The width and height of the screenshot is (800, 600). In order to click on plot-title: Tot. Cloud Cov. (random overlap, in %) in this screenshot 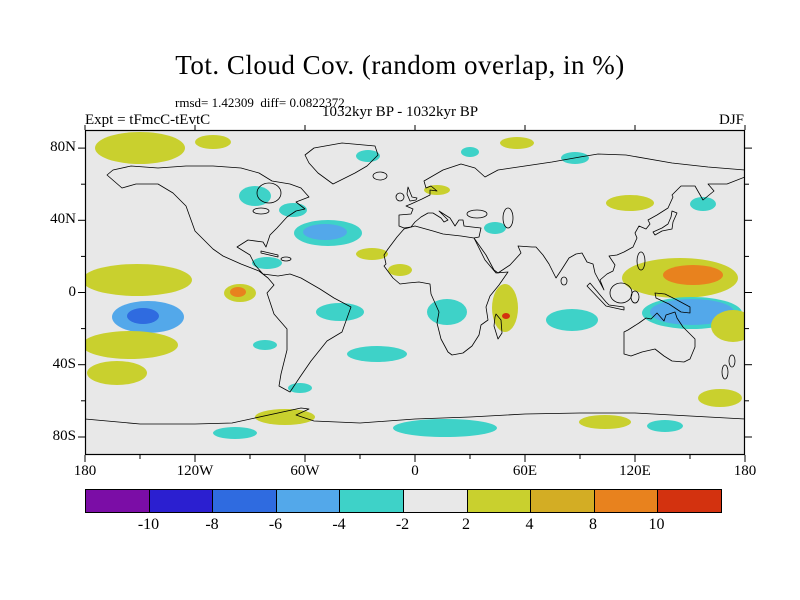, I will do `click(400, 65)`.